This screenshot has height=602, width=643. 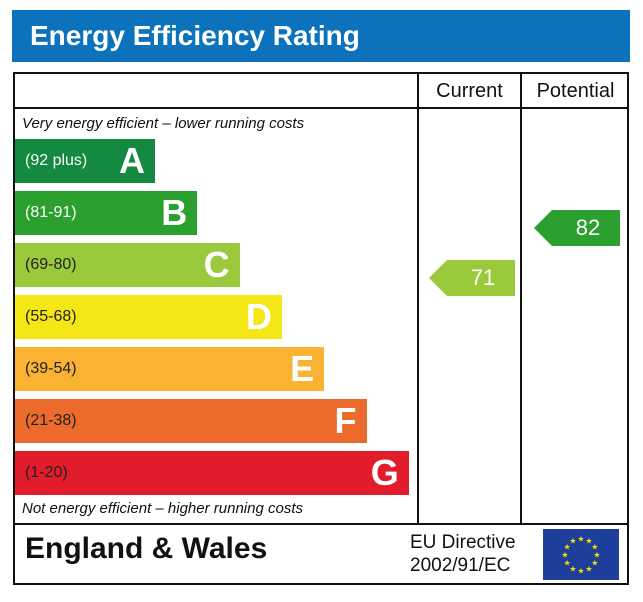 What do you see at coordinates (51, 212) in the screenshot?
I see `band-range: (81-91)` at bounding box center [51, 212].